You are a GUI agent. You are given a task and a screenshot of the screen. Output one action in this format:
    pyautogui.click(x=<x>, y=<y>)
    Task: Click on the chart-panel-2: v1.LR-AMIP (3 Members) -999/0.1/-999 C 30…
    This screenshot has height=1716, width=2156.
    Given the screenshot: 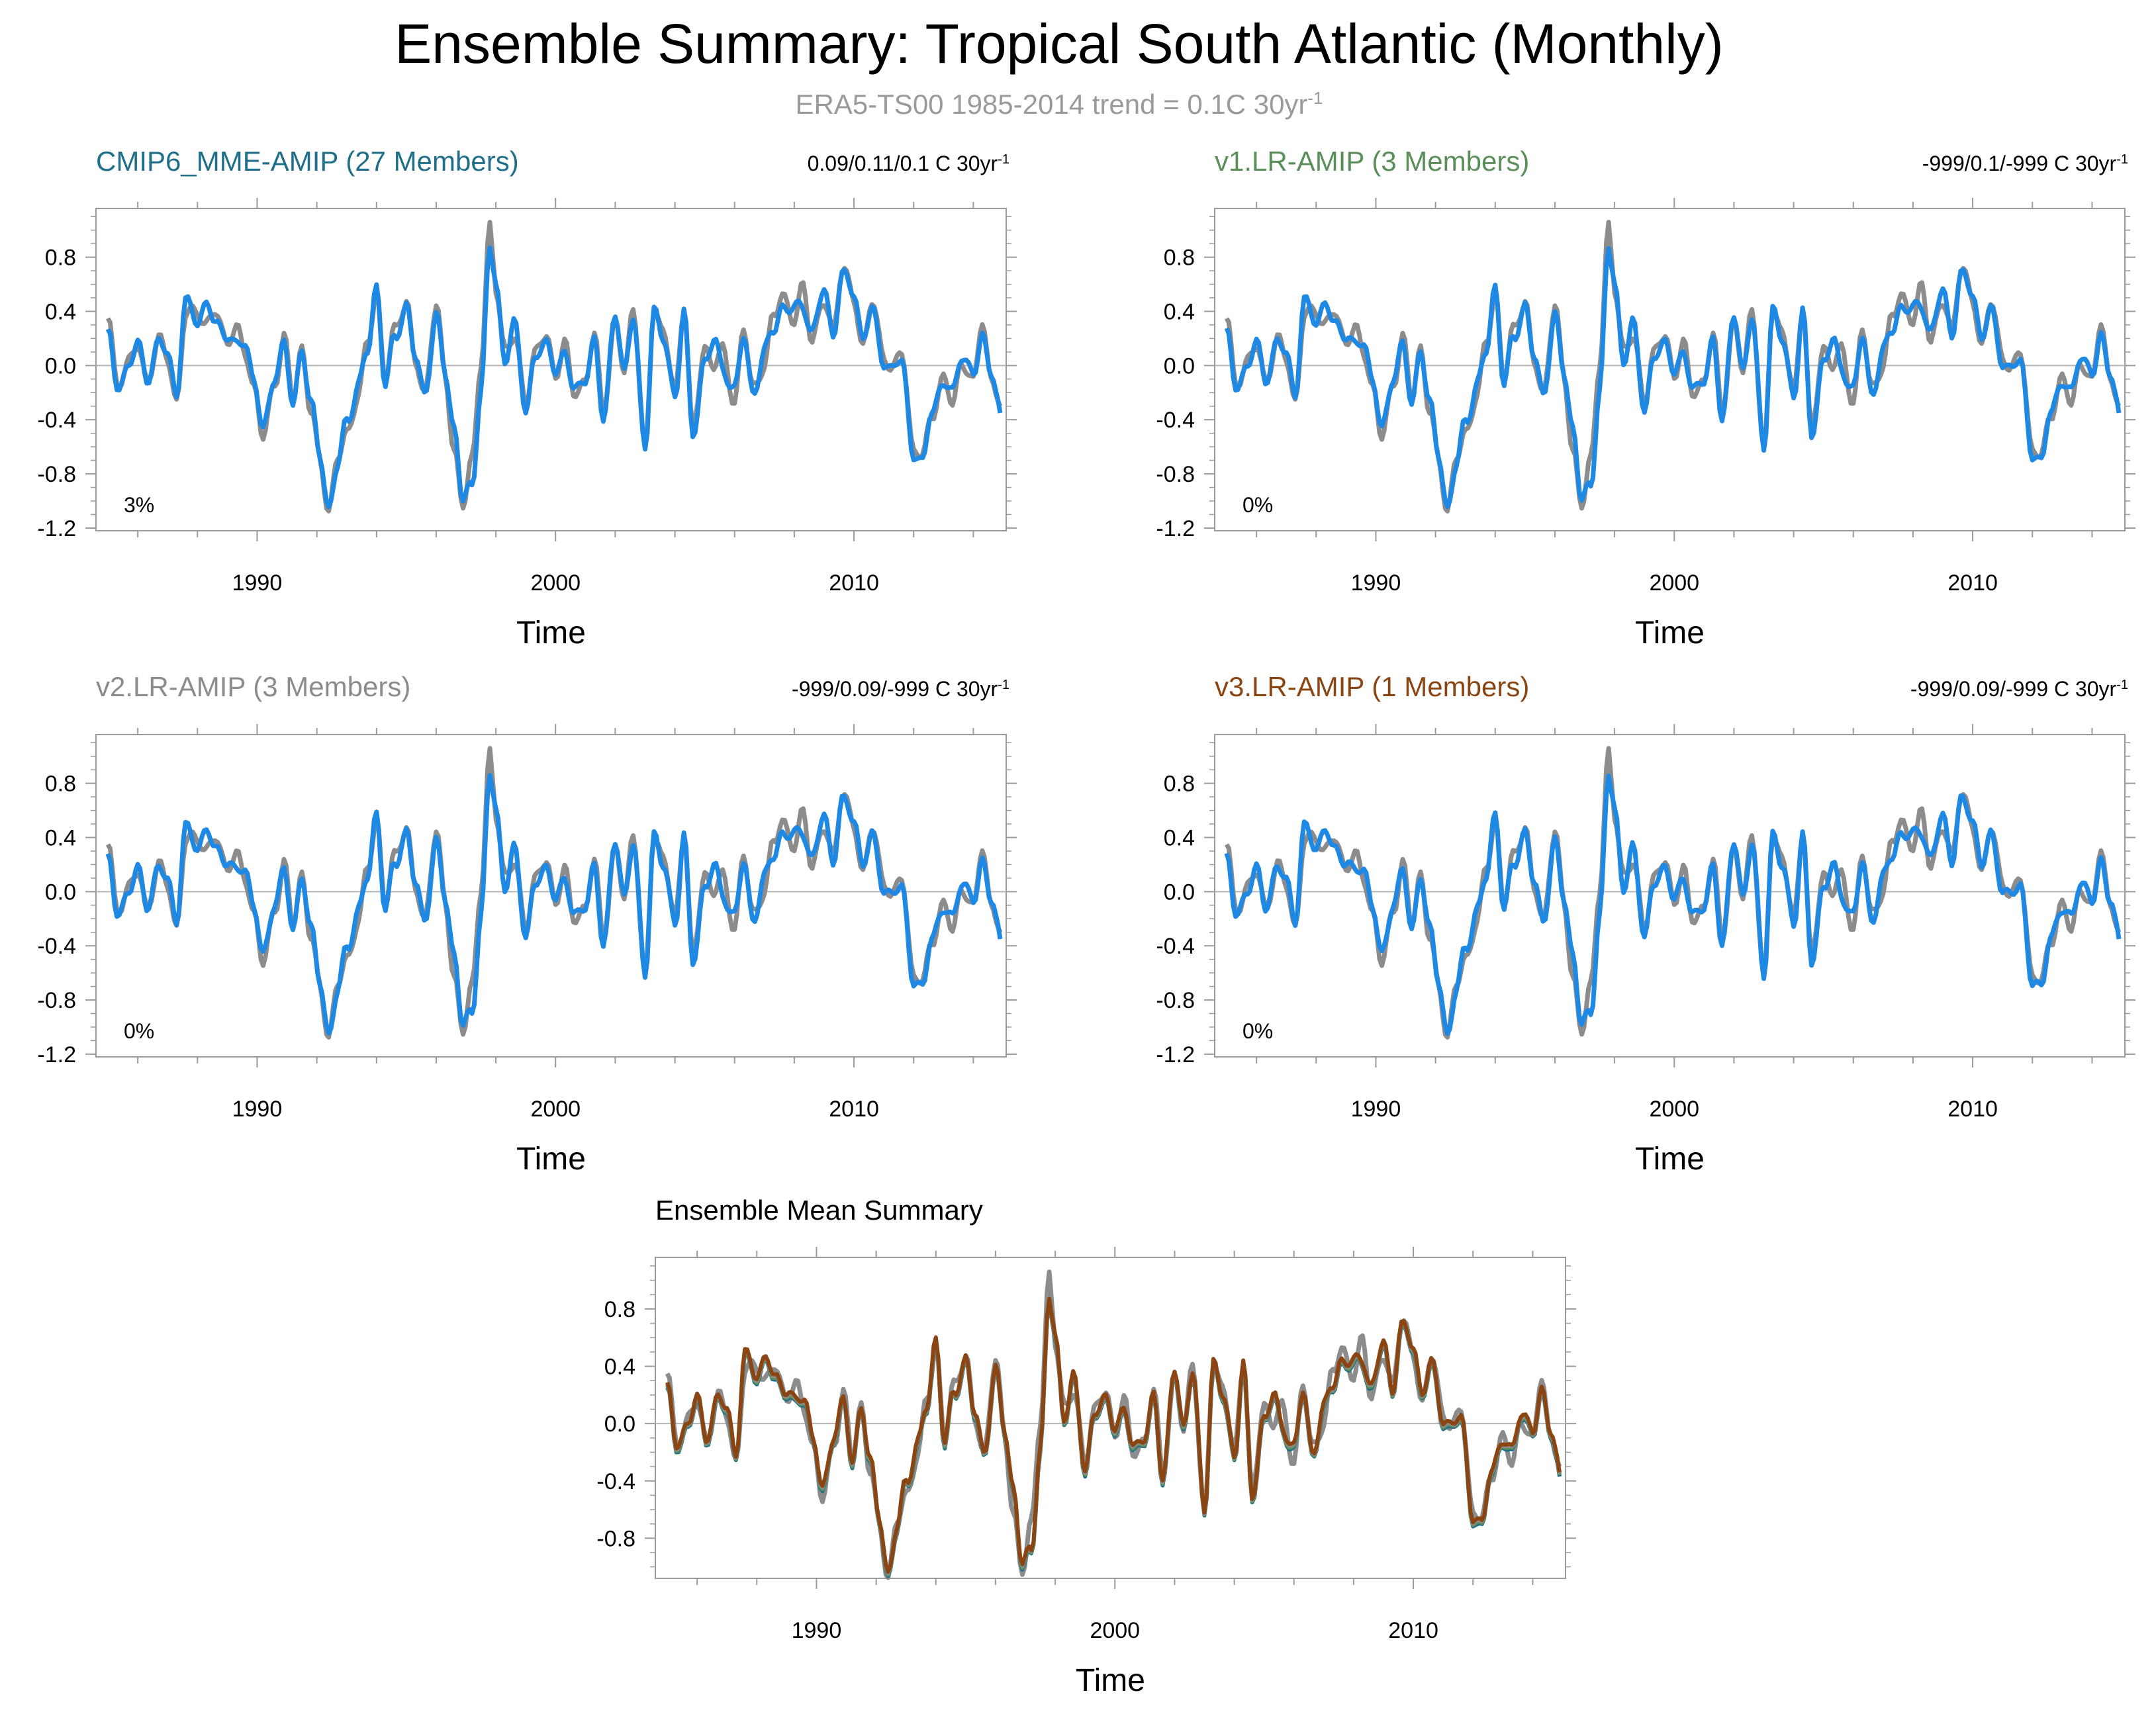 What is the action you would take?
    pyautogui.click(x=1645, y=398)
    